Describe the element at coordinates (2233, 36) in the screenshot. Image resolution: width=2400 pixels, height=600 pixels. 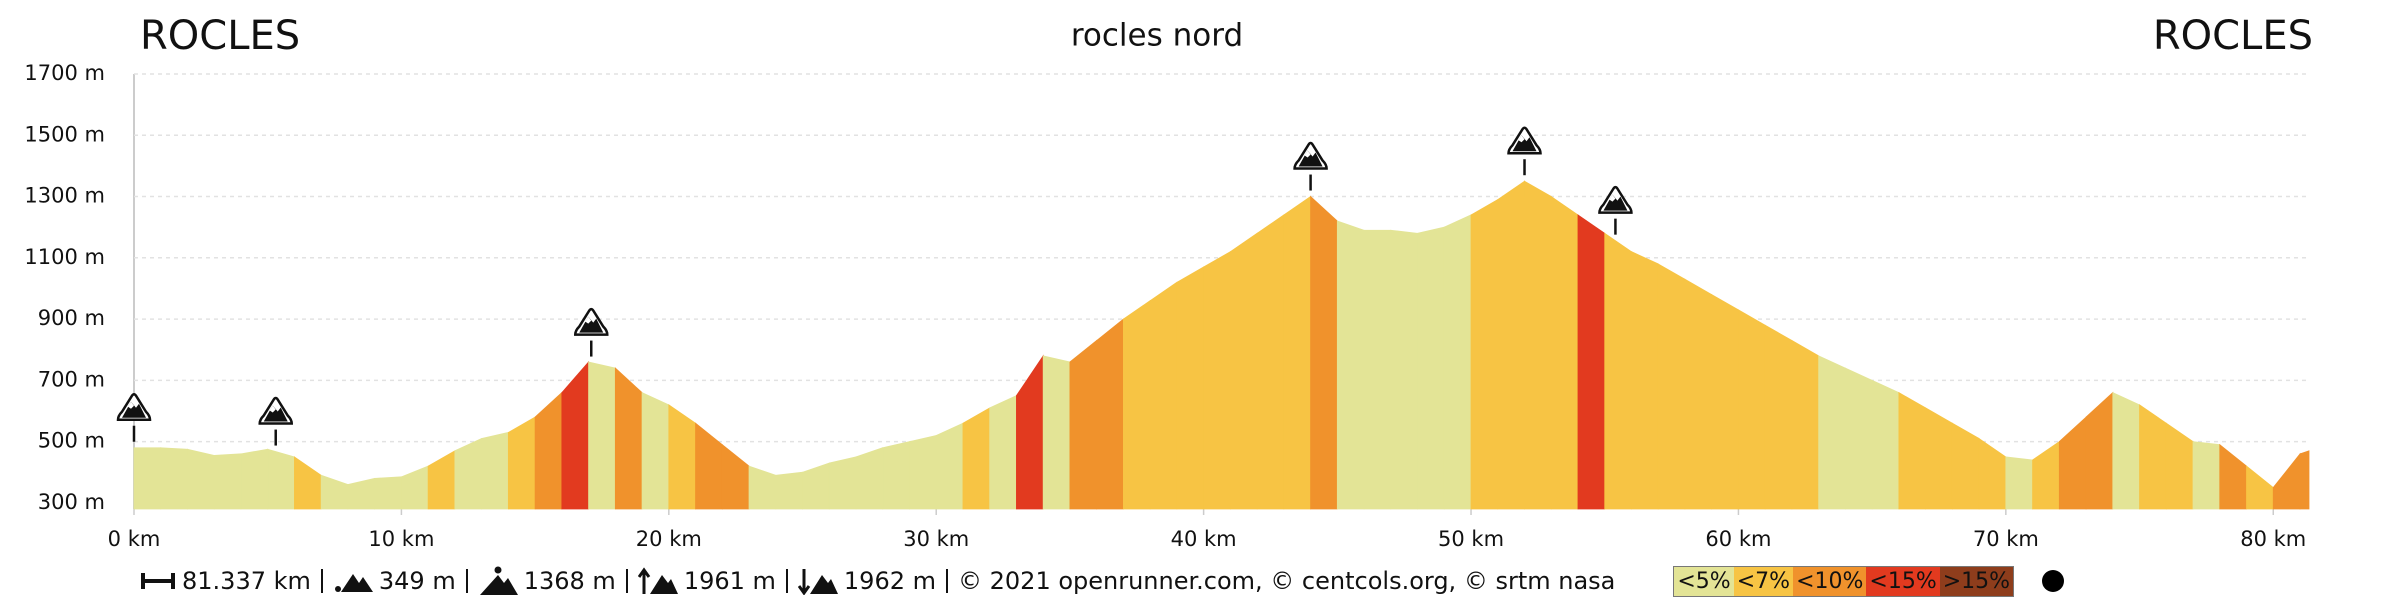
I see `end-label: ROCLES` at that location.